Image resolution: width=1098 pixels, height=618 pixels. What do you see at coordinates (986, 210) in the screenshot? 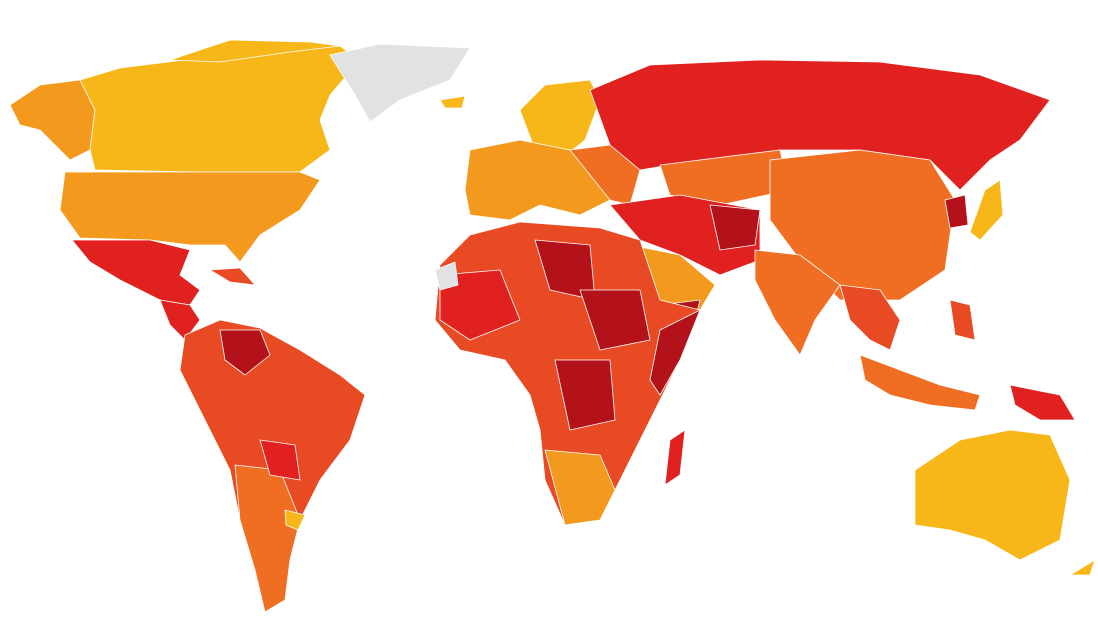
I see `japan` at bounding box center [986, 210].